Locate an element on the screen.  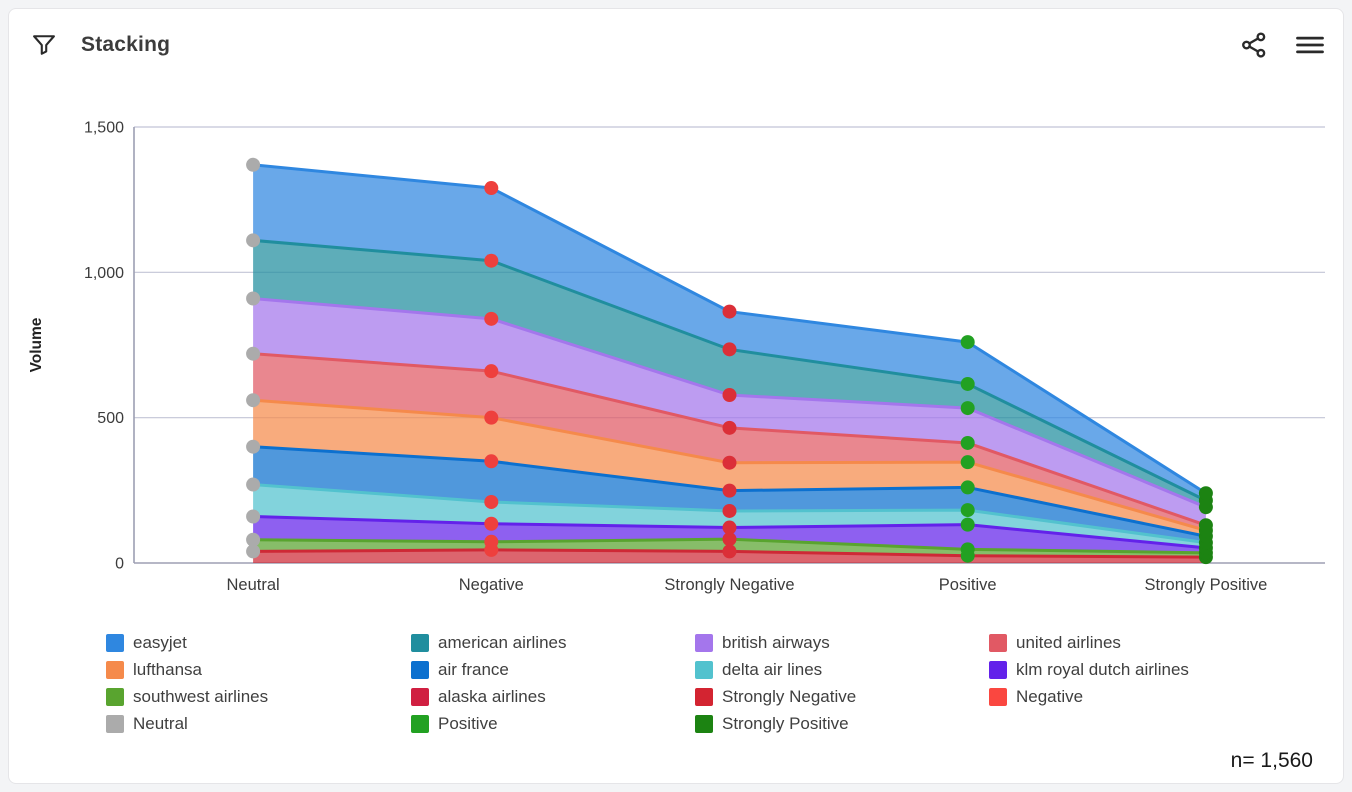
legend-item-american-airlines: american airlines is located at coordinates (489, 642).